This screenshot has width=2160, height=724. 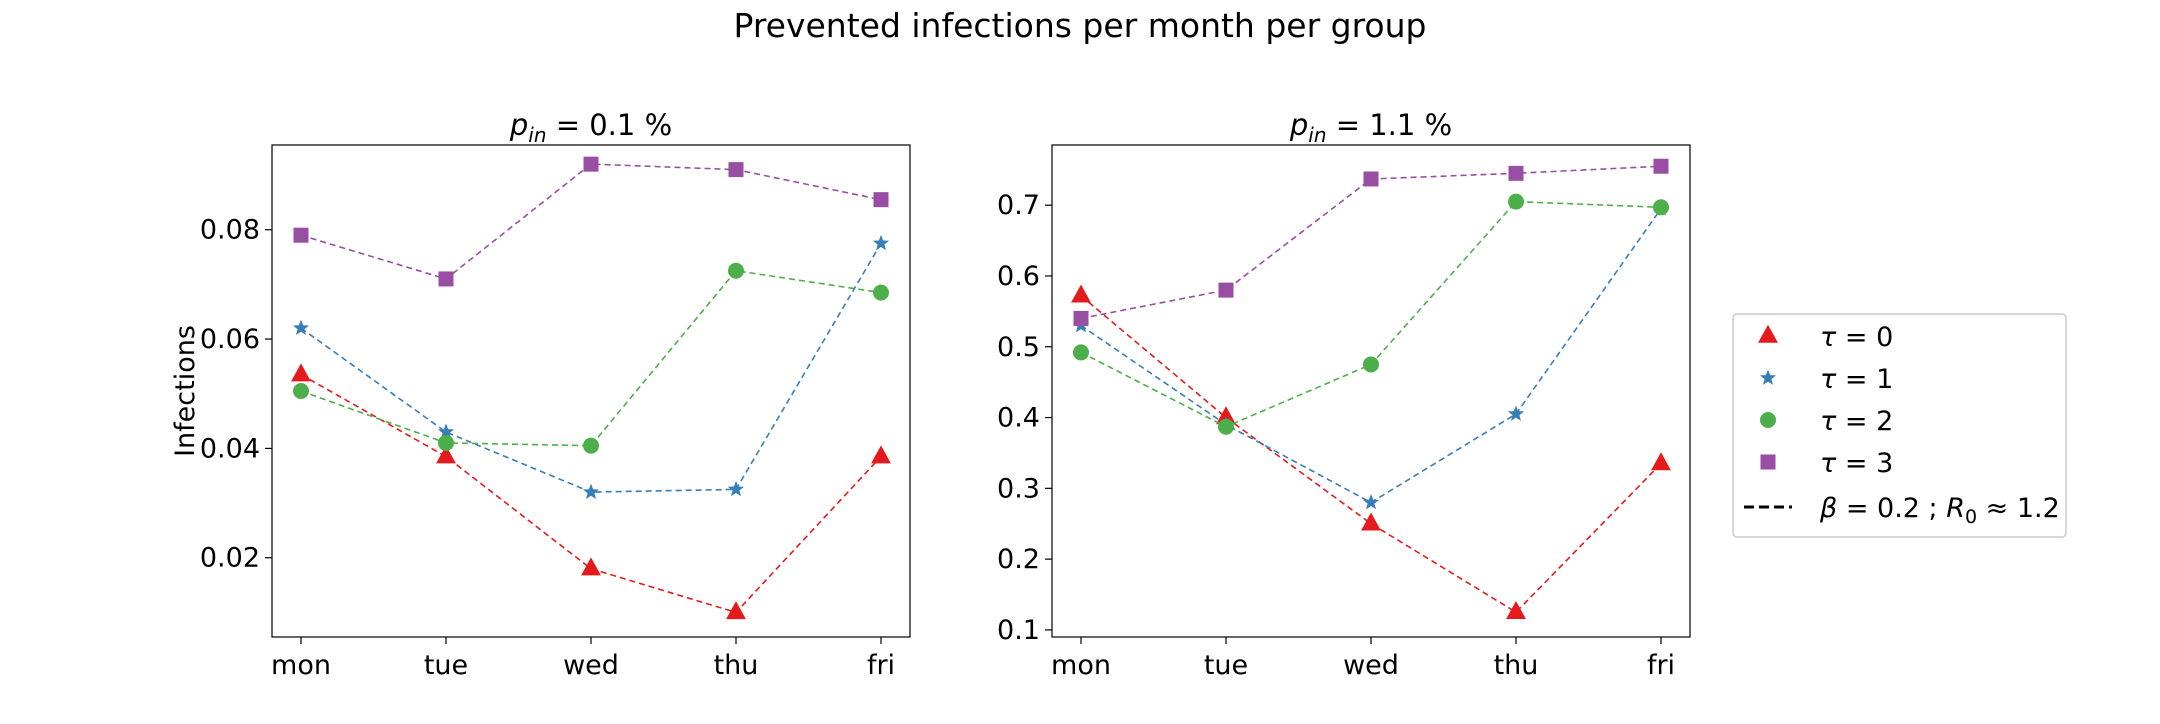 I want to click on legend-label-tau3: τ = 3, so click(x=1856, y=463).